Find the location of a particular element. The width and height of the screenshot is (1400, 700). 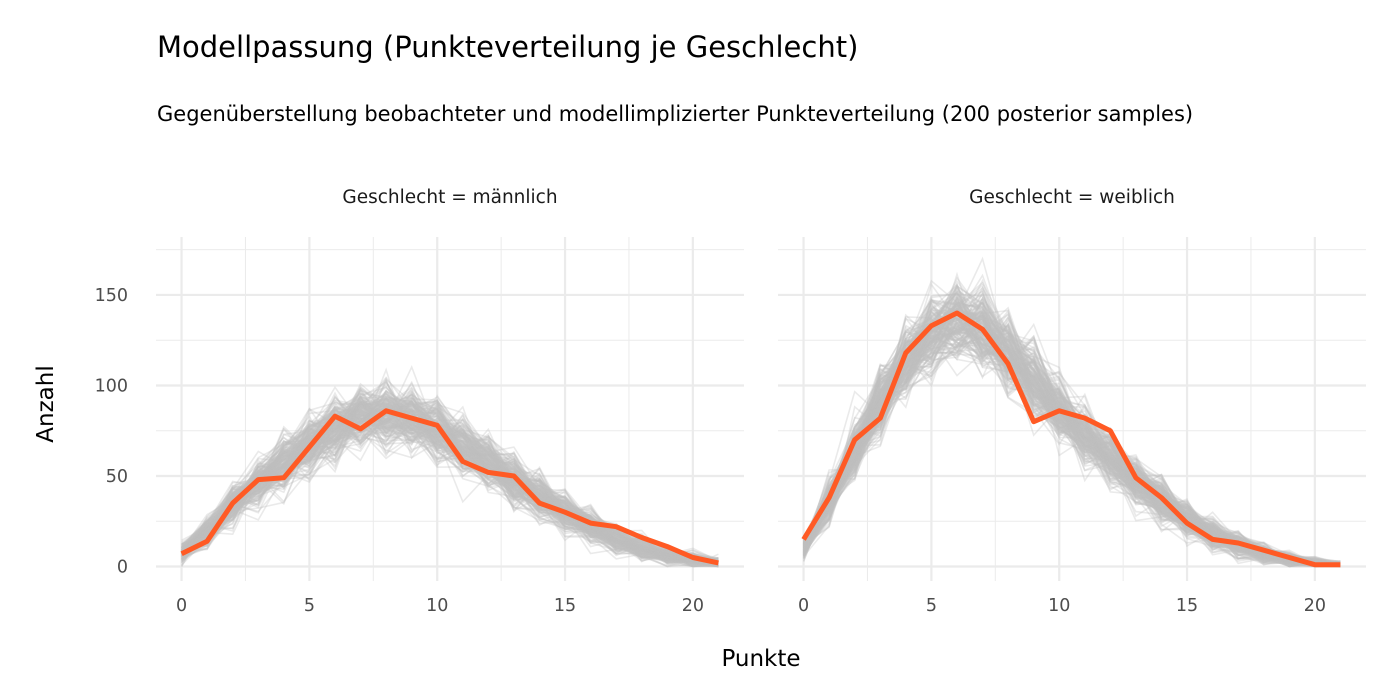

x-axis-title: Punkte is located at coordinates (760, 659).